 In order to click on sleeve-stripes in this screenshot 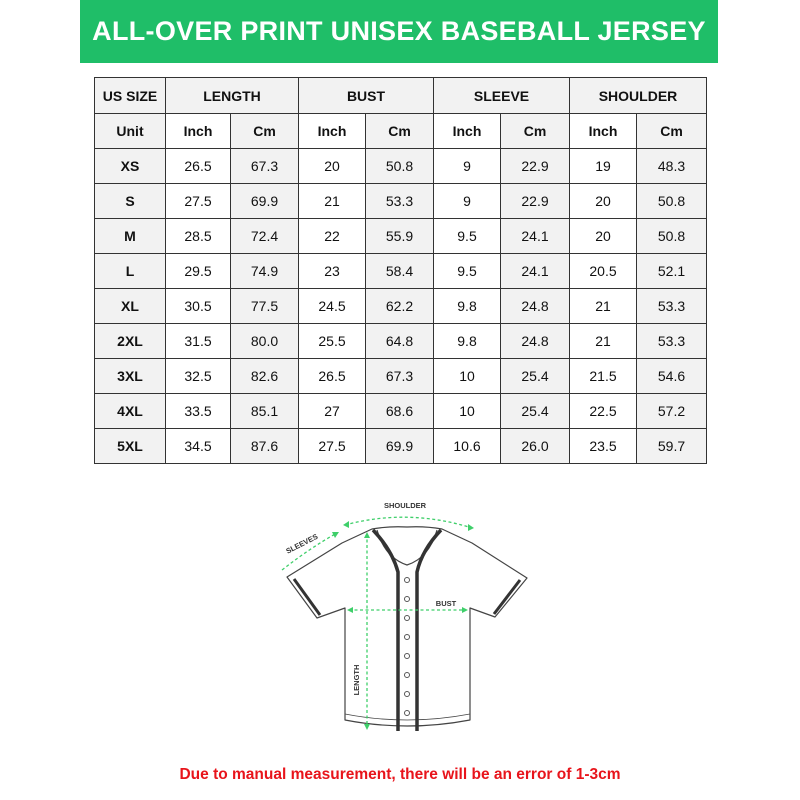, I will do `click(407, 597)`.